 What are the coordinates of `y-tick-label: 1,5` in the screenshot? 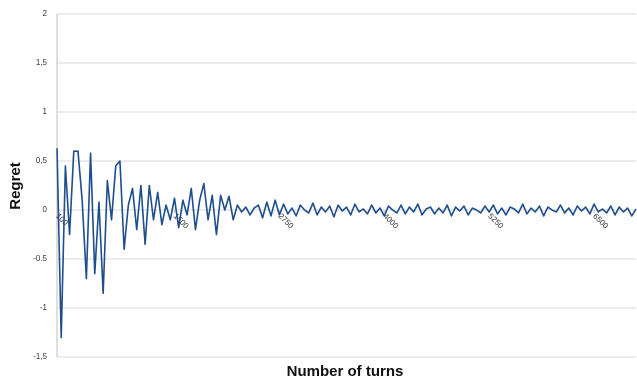 It's located at (42, 62).